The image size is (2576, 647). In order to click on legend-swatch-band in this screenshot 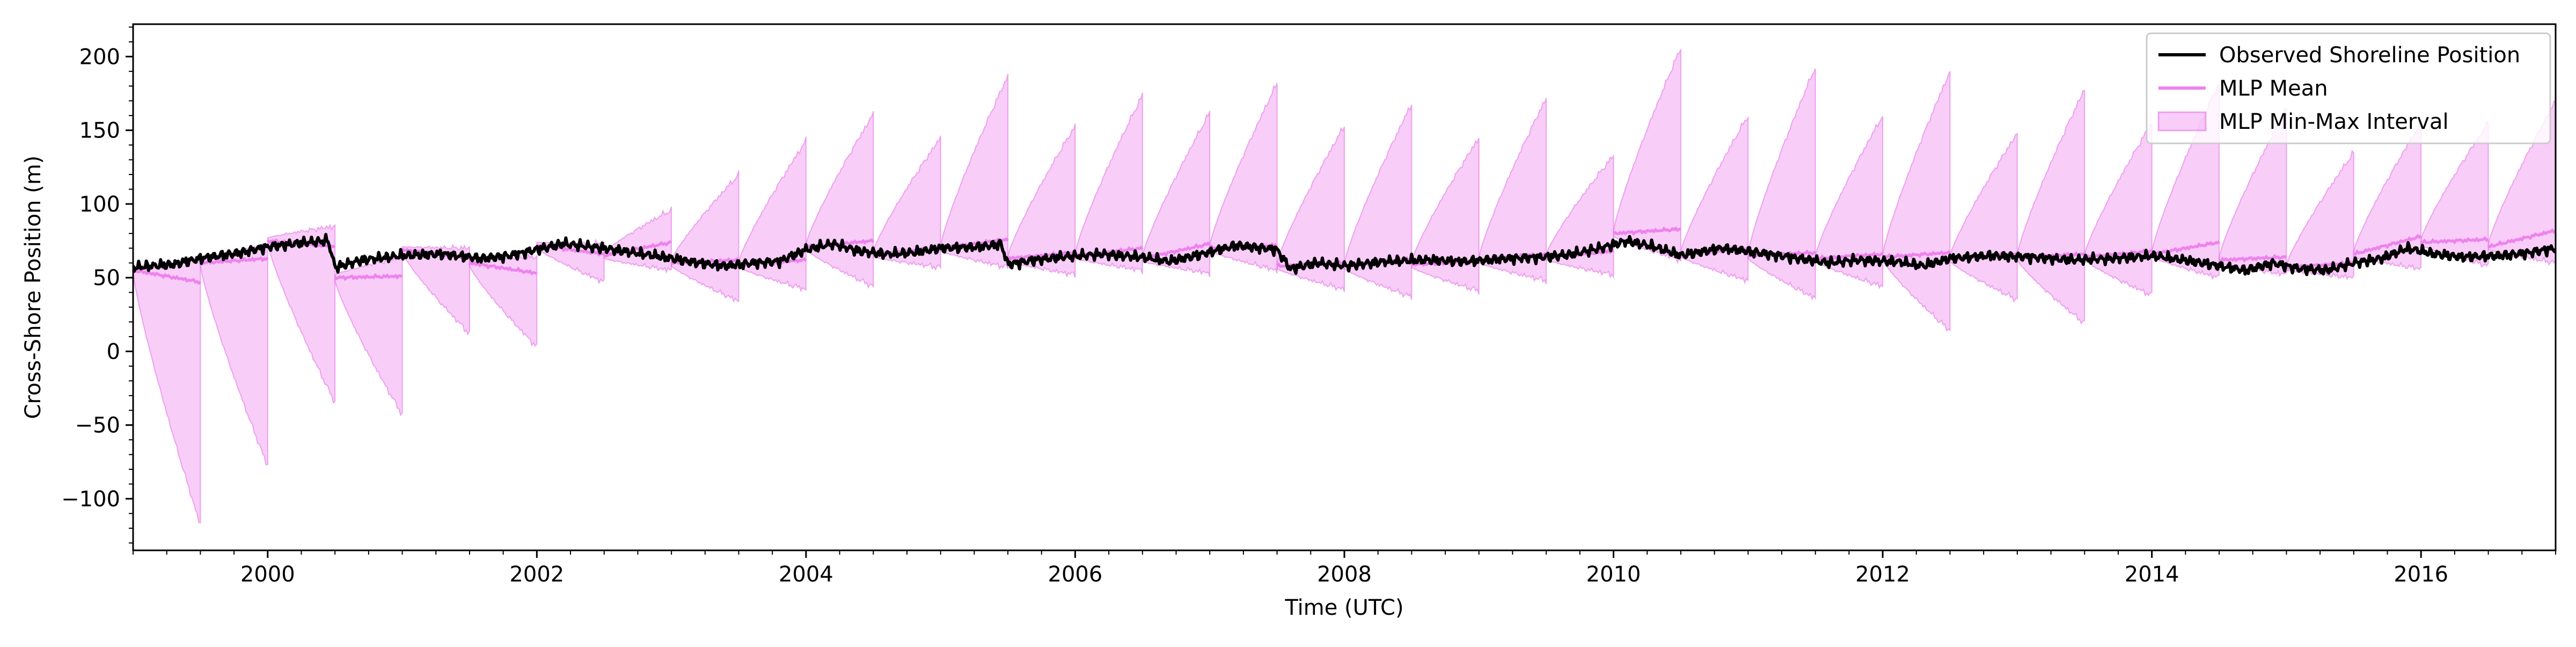, I will do `click(2182, 121)`.